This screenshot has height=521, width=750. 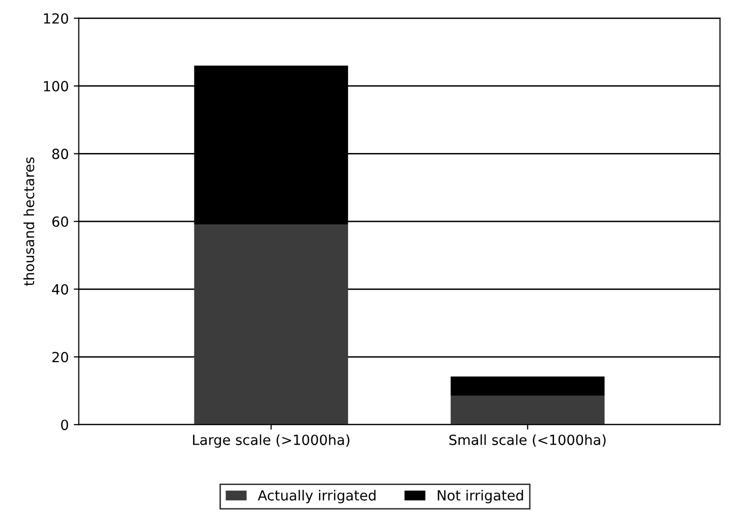 What do you see at coordinates (60, 289) in the screenshot?
I see `y-tick-label: 40` at bounding box center [60, 289].